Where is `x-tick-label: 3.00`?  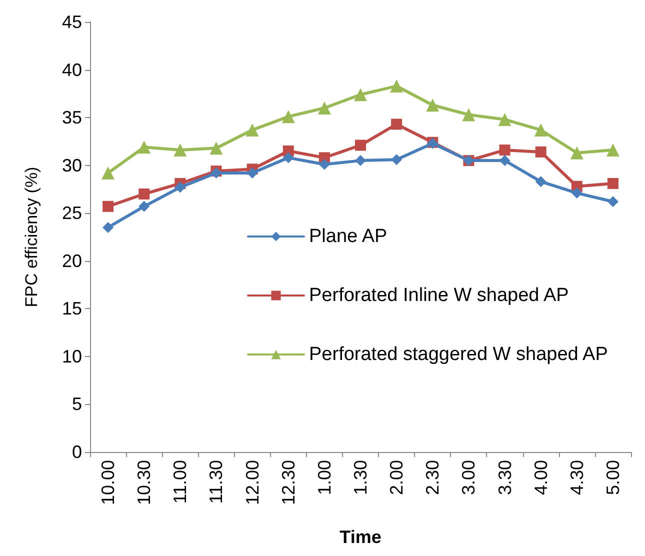 x-tick-label: 3.00 is located at coordinates (468, 478).